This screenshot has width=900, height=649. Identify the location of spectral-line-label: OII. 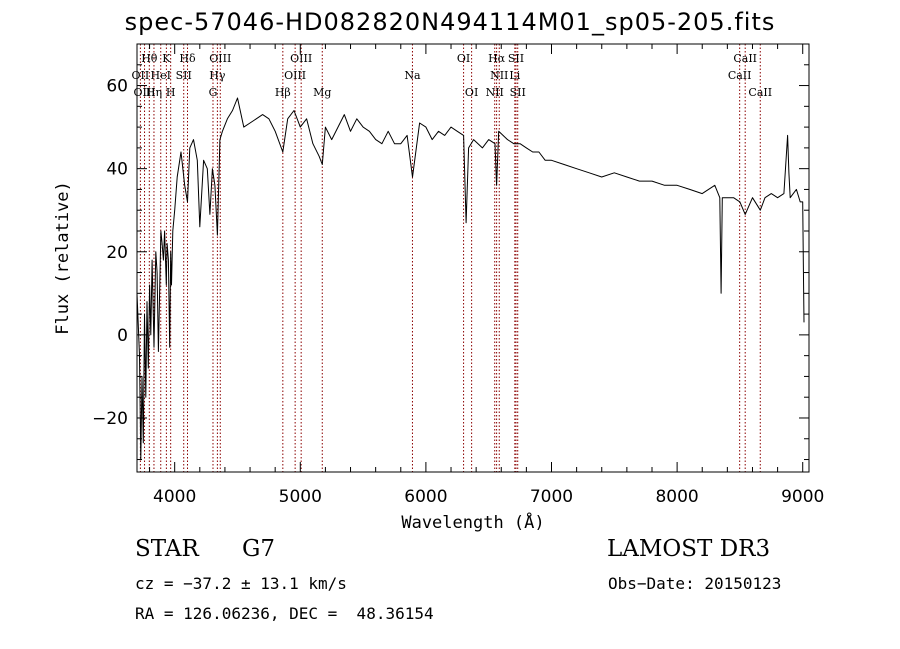
(141, 75).